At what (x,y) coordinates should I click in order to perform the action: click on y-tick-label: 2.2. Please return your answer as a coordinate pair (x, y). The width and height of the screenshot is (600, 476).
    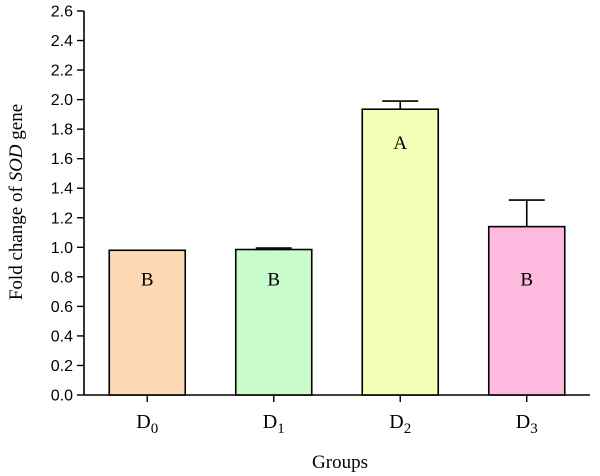
    Looking at the image, I should click on (62, 71).